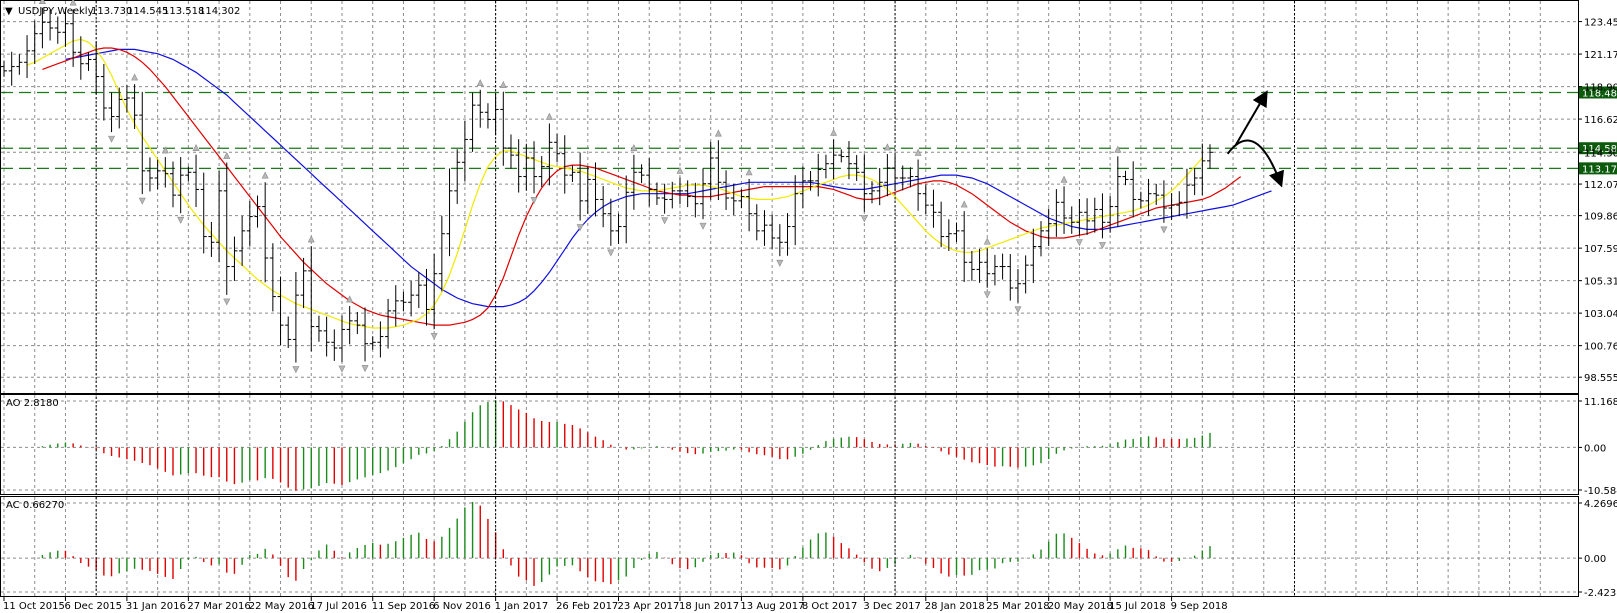 The image size is (1617, 613). I want to click on dropdown-triangle-icon: ▼, so click(9, 11).